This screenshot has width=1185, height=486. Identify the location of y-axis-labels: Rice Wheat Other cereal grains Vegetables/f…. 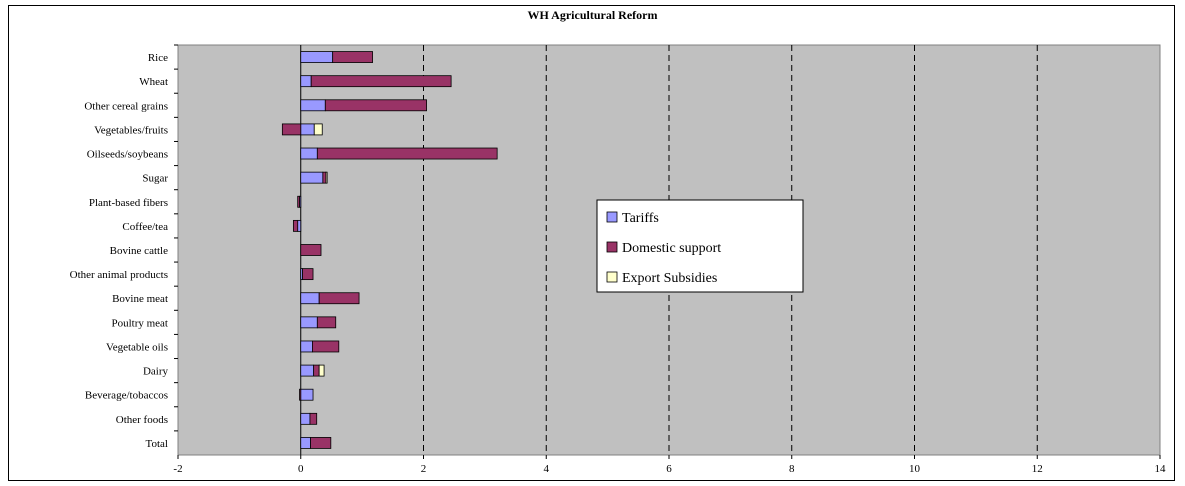
(124, 247).